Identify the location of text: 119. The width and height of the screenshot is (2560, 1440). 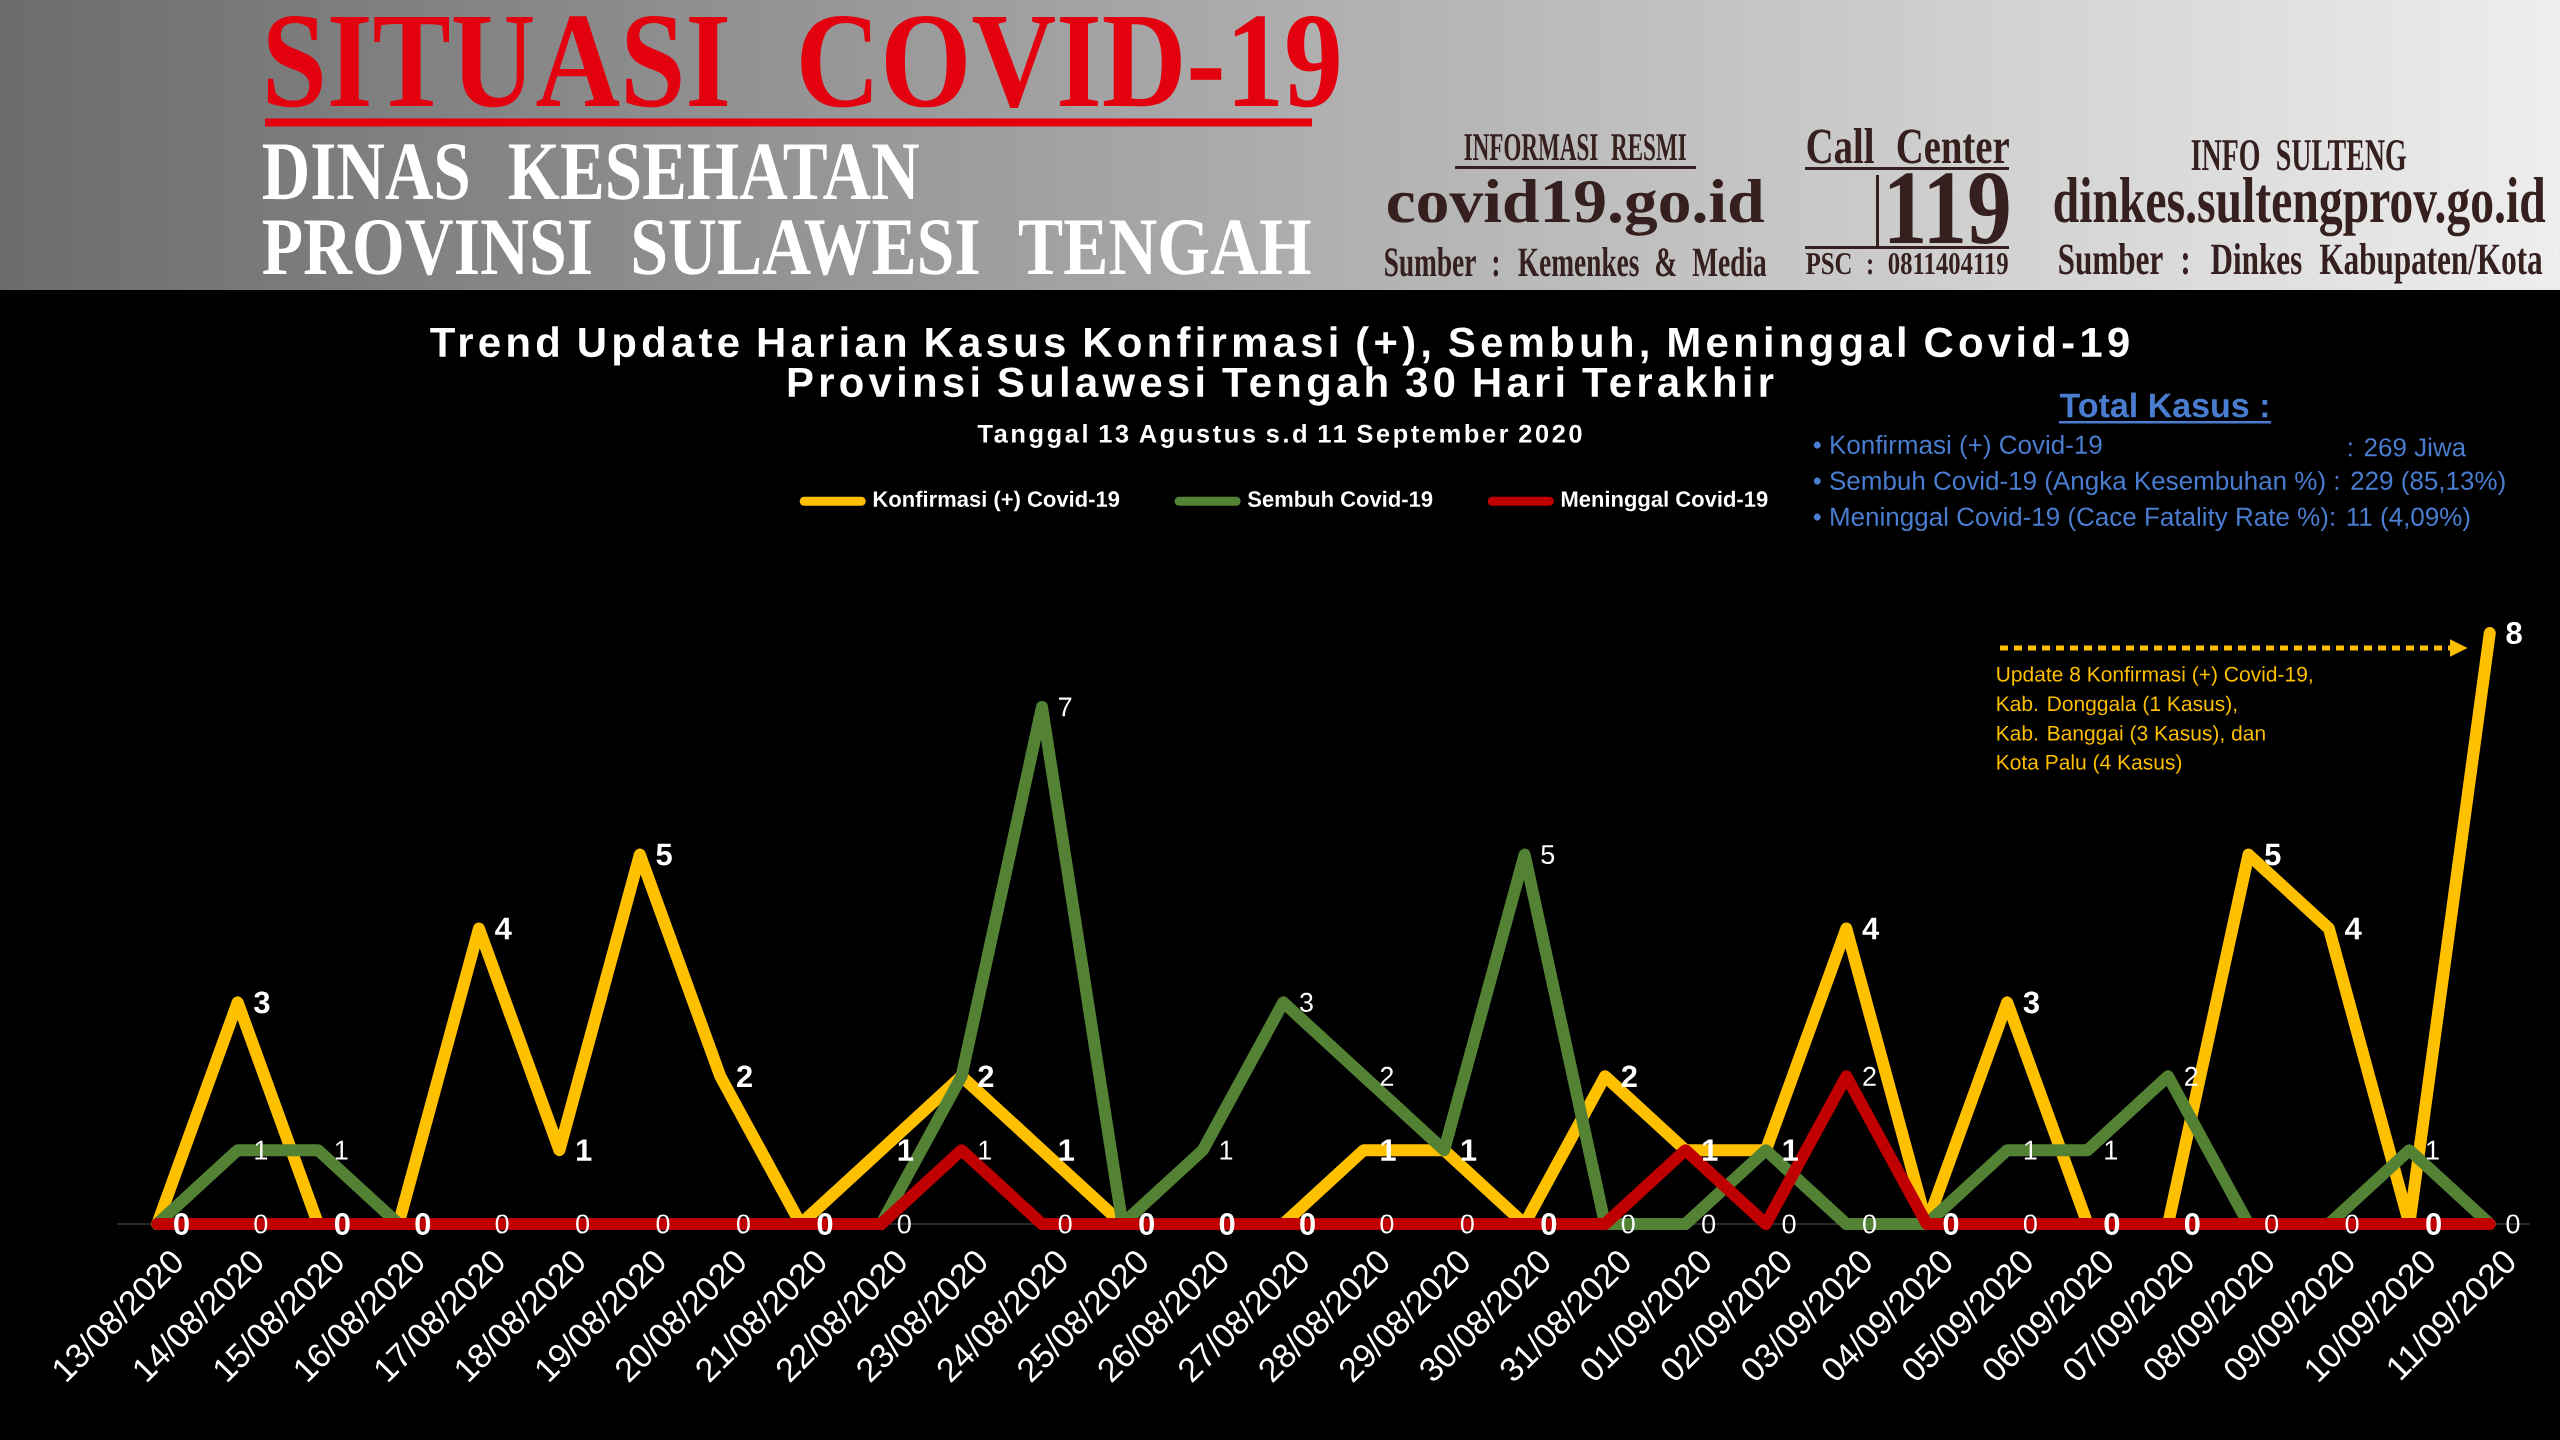
(1949, 208).